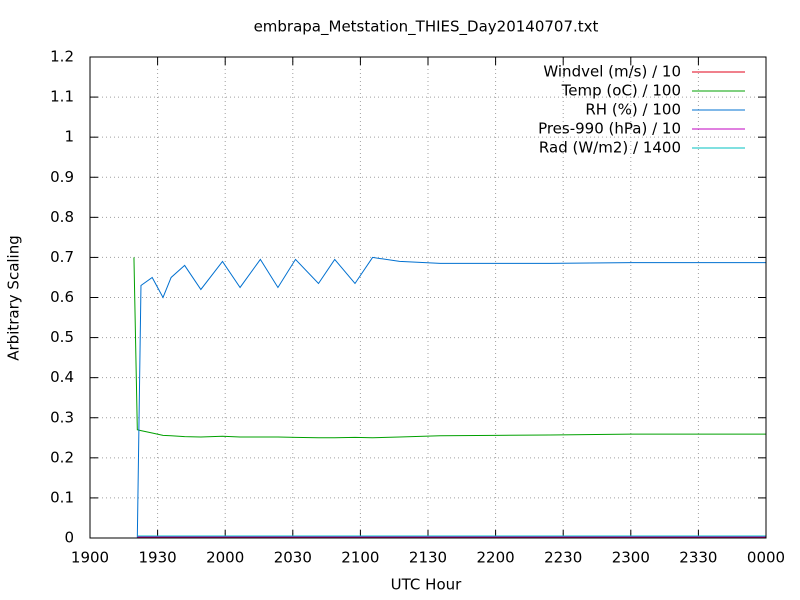 Image resolution: width=800 pixels, height=600 pixels. What do you see at coordinates (496, 558) in the screenshot?
I see `x-tick-label: 2200` at bounding box center [496, 558].